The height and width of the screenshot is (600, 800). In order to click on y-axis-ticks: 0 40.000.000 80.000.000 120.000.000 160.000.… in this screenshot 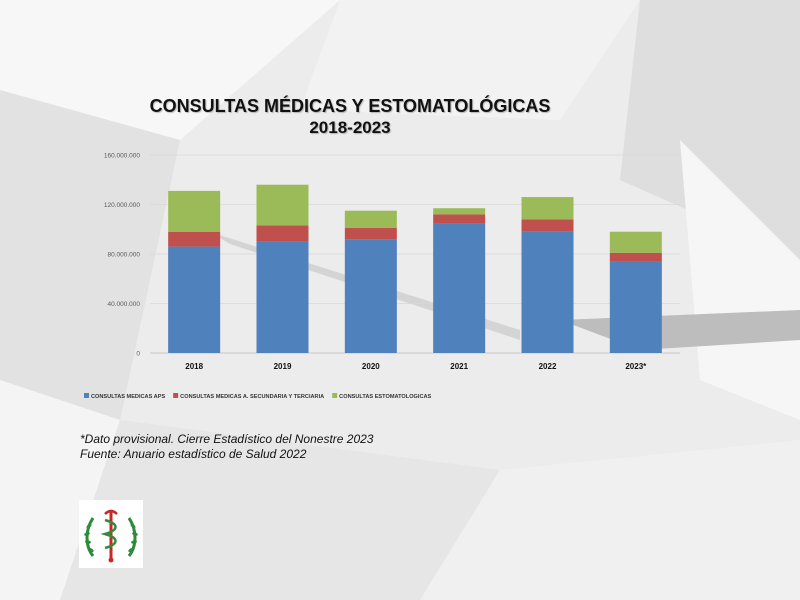, I will do `click(122, 255)`.